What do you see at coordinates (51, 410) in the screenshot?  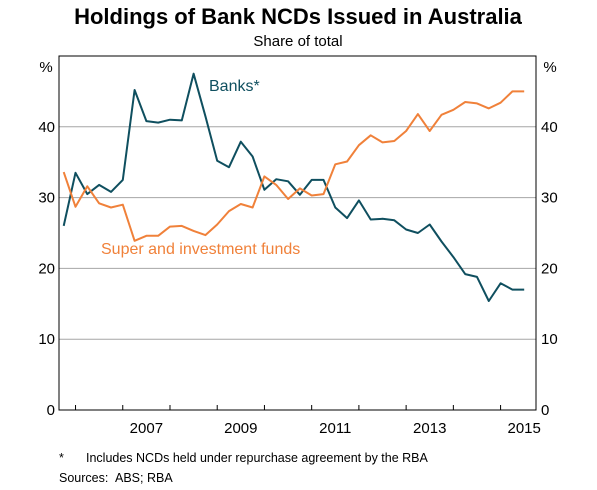 I see `y-tick-left-0: 0` at bounding box center [51, 410].